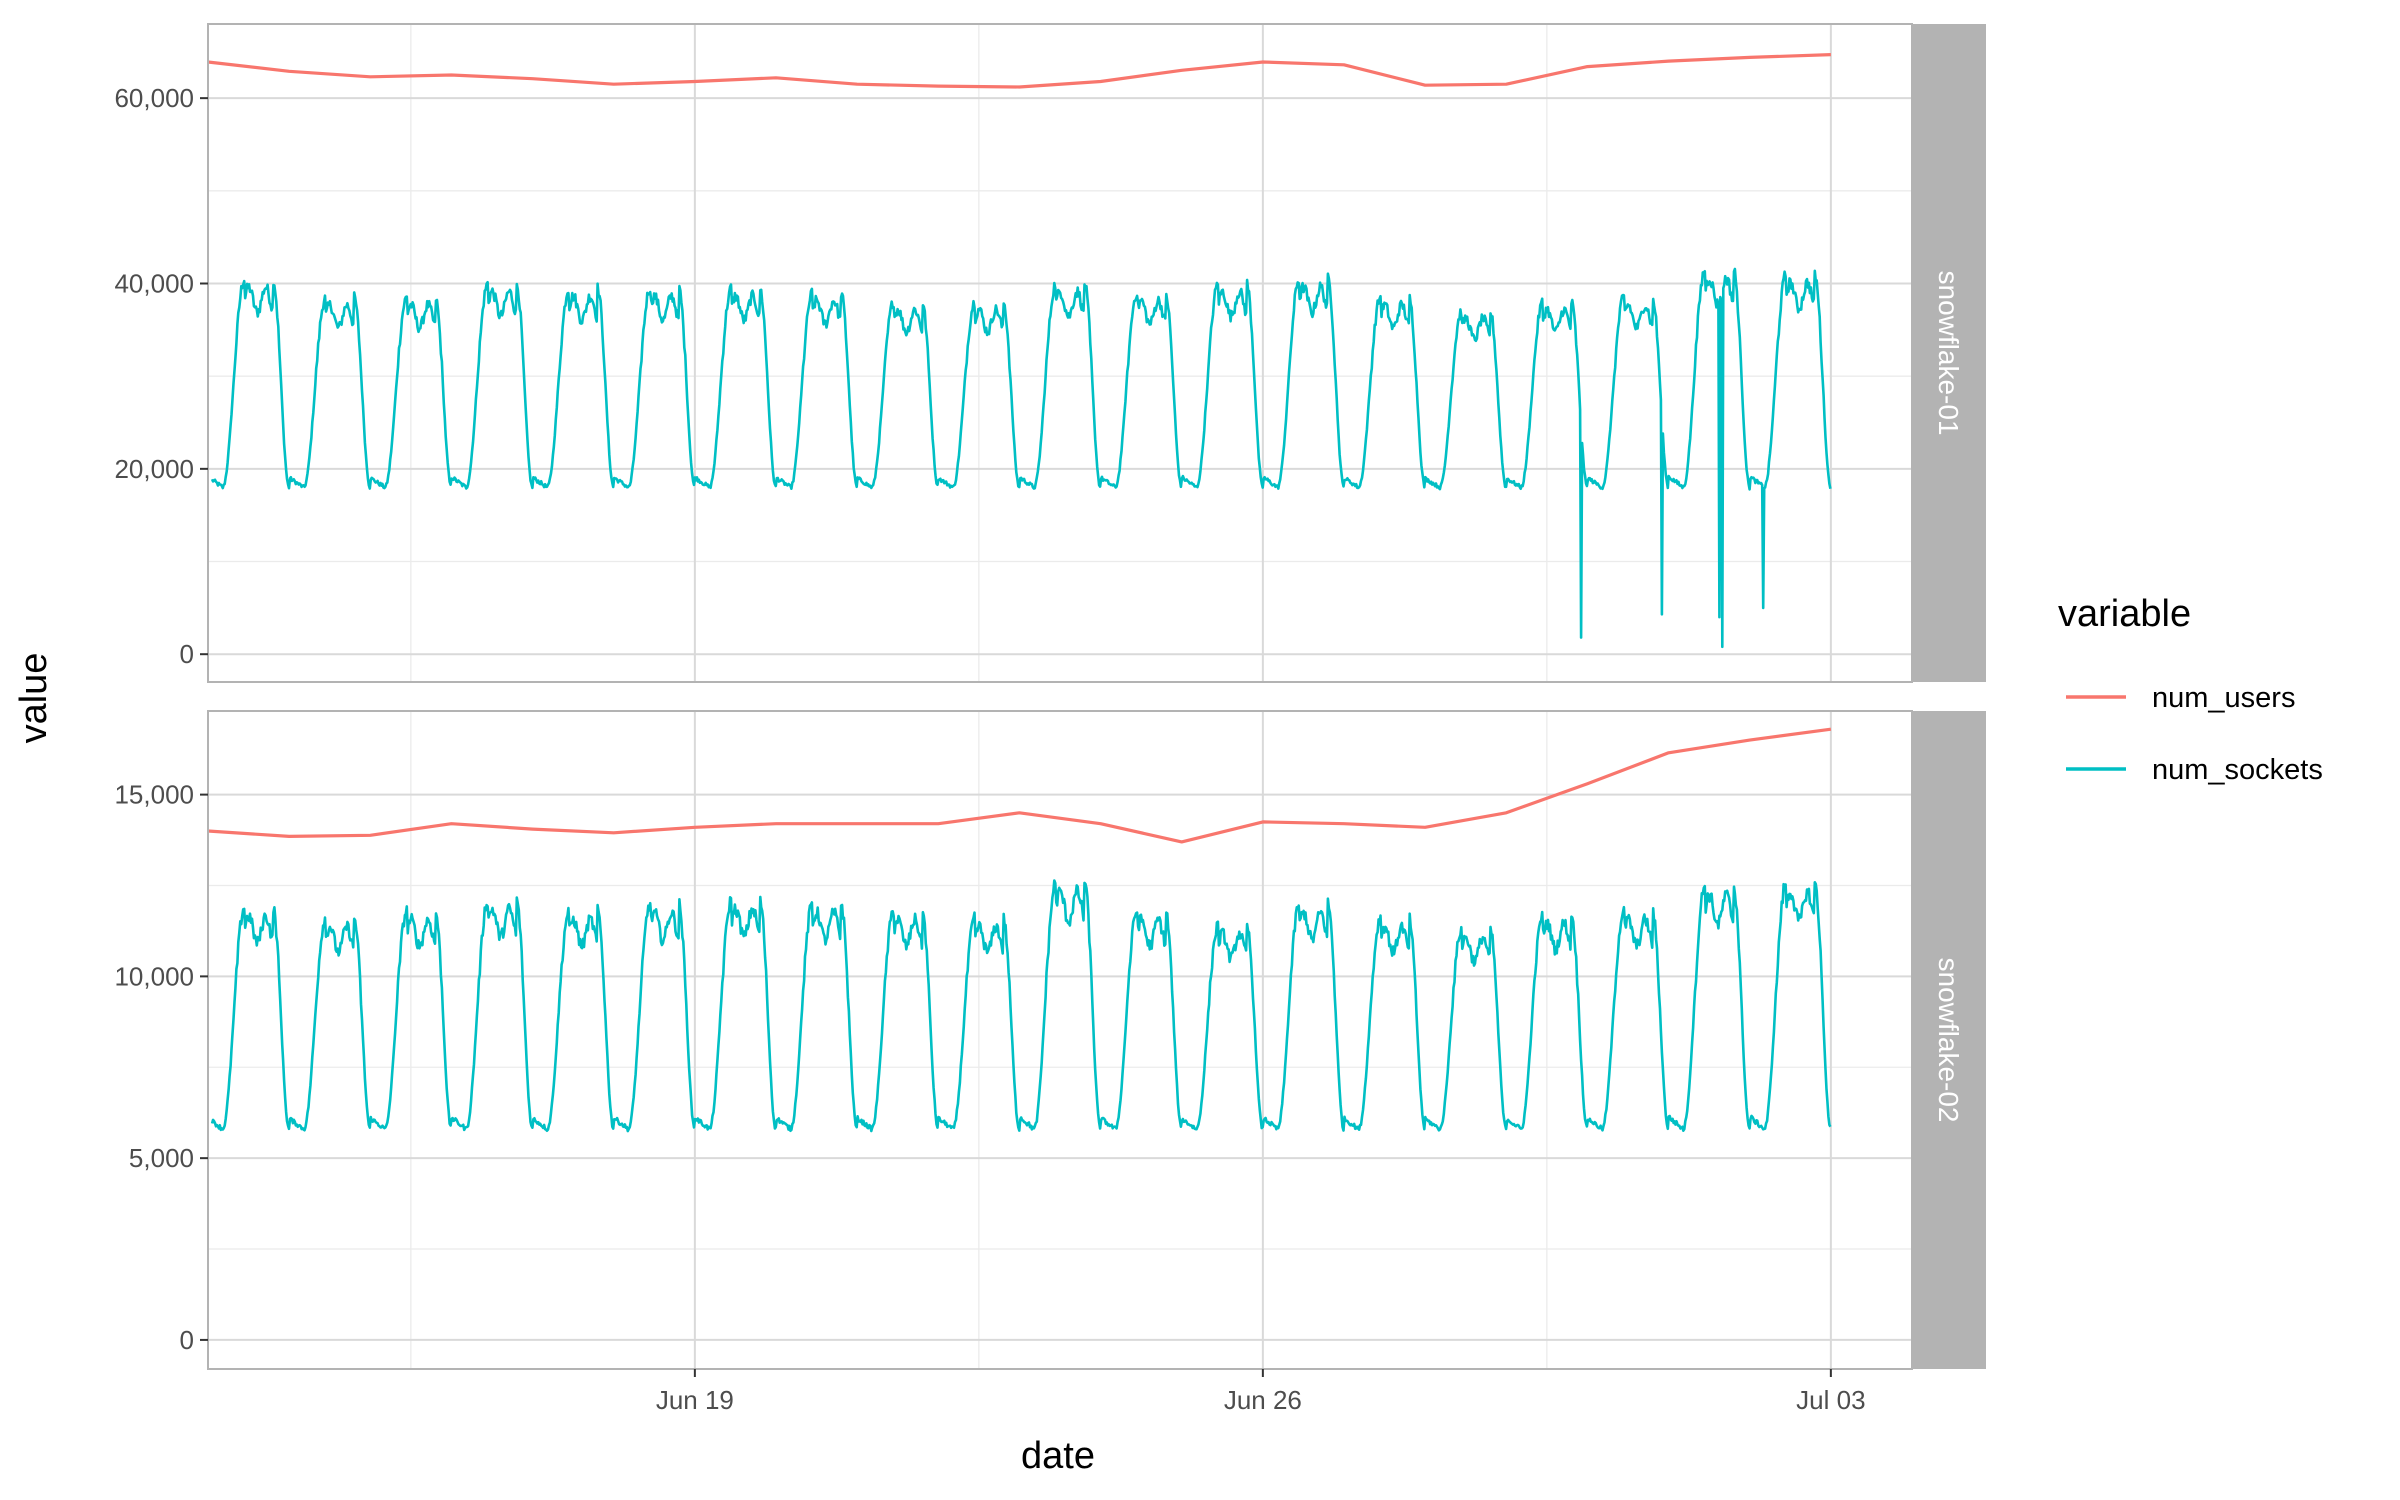  What do you see at coordinates (2223, 698) in the screenshot?
I see `legend-label-num_users: num_users` at bounding box center [2223, 698].